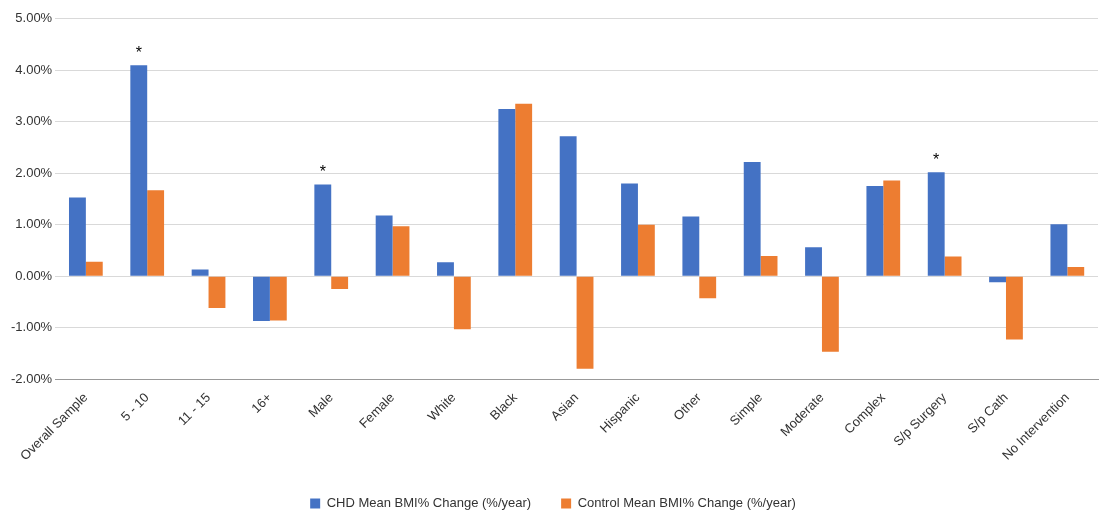  What do you see at coordinates (686, 503) in the screenshot?
I see `legend-label: Control Mean BMI% Change (%/year)` at bounding box center [686, 503].